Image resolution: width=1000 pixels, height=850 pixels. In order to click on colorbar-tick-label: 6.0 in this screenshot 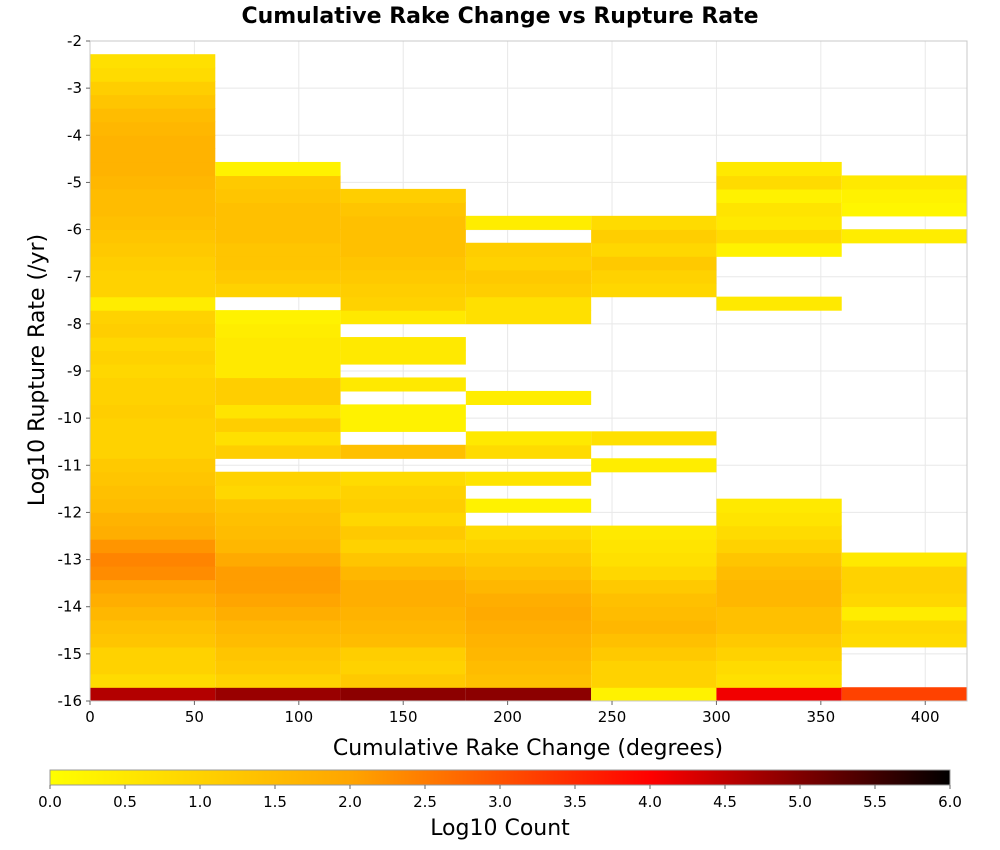, I will do `click(950, 802)`.